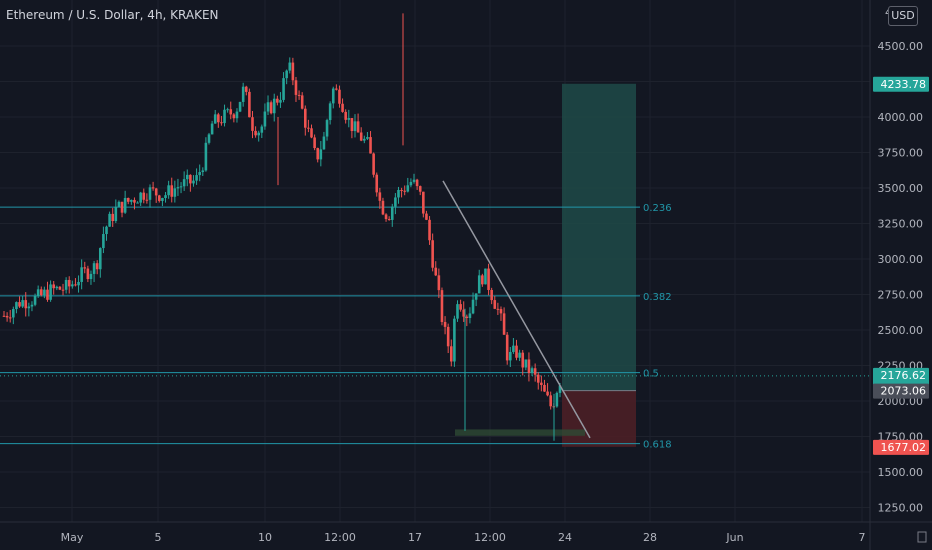 This screenshot has height=550, width=932. What do you see at coordinates (901, 508) in the screenshot?
I see `y-tick-label: 1250.00` at bounding box center [901, 508].